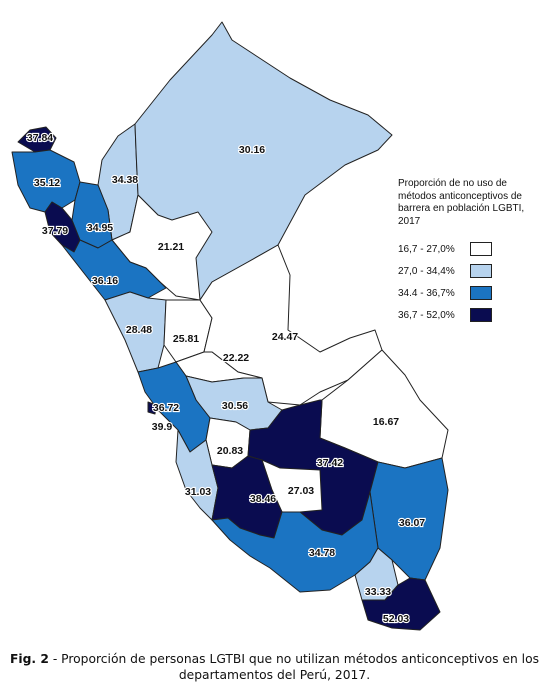  I want to click on figure-label: Fig. 2, so click(29, 659).